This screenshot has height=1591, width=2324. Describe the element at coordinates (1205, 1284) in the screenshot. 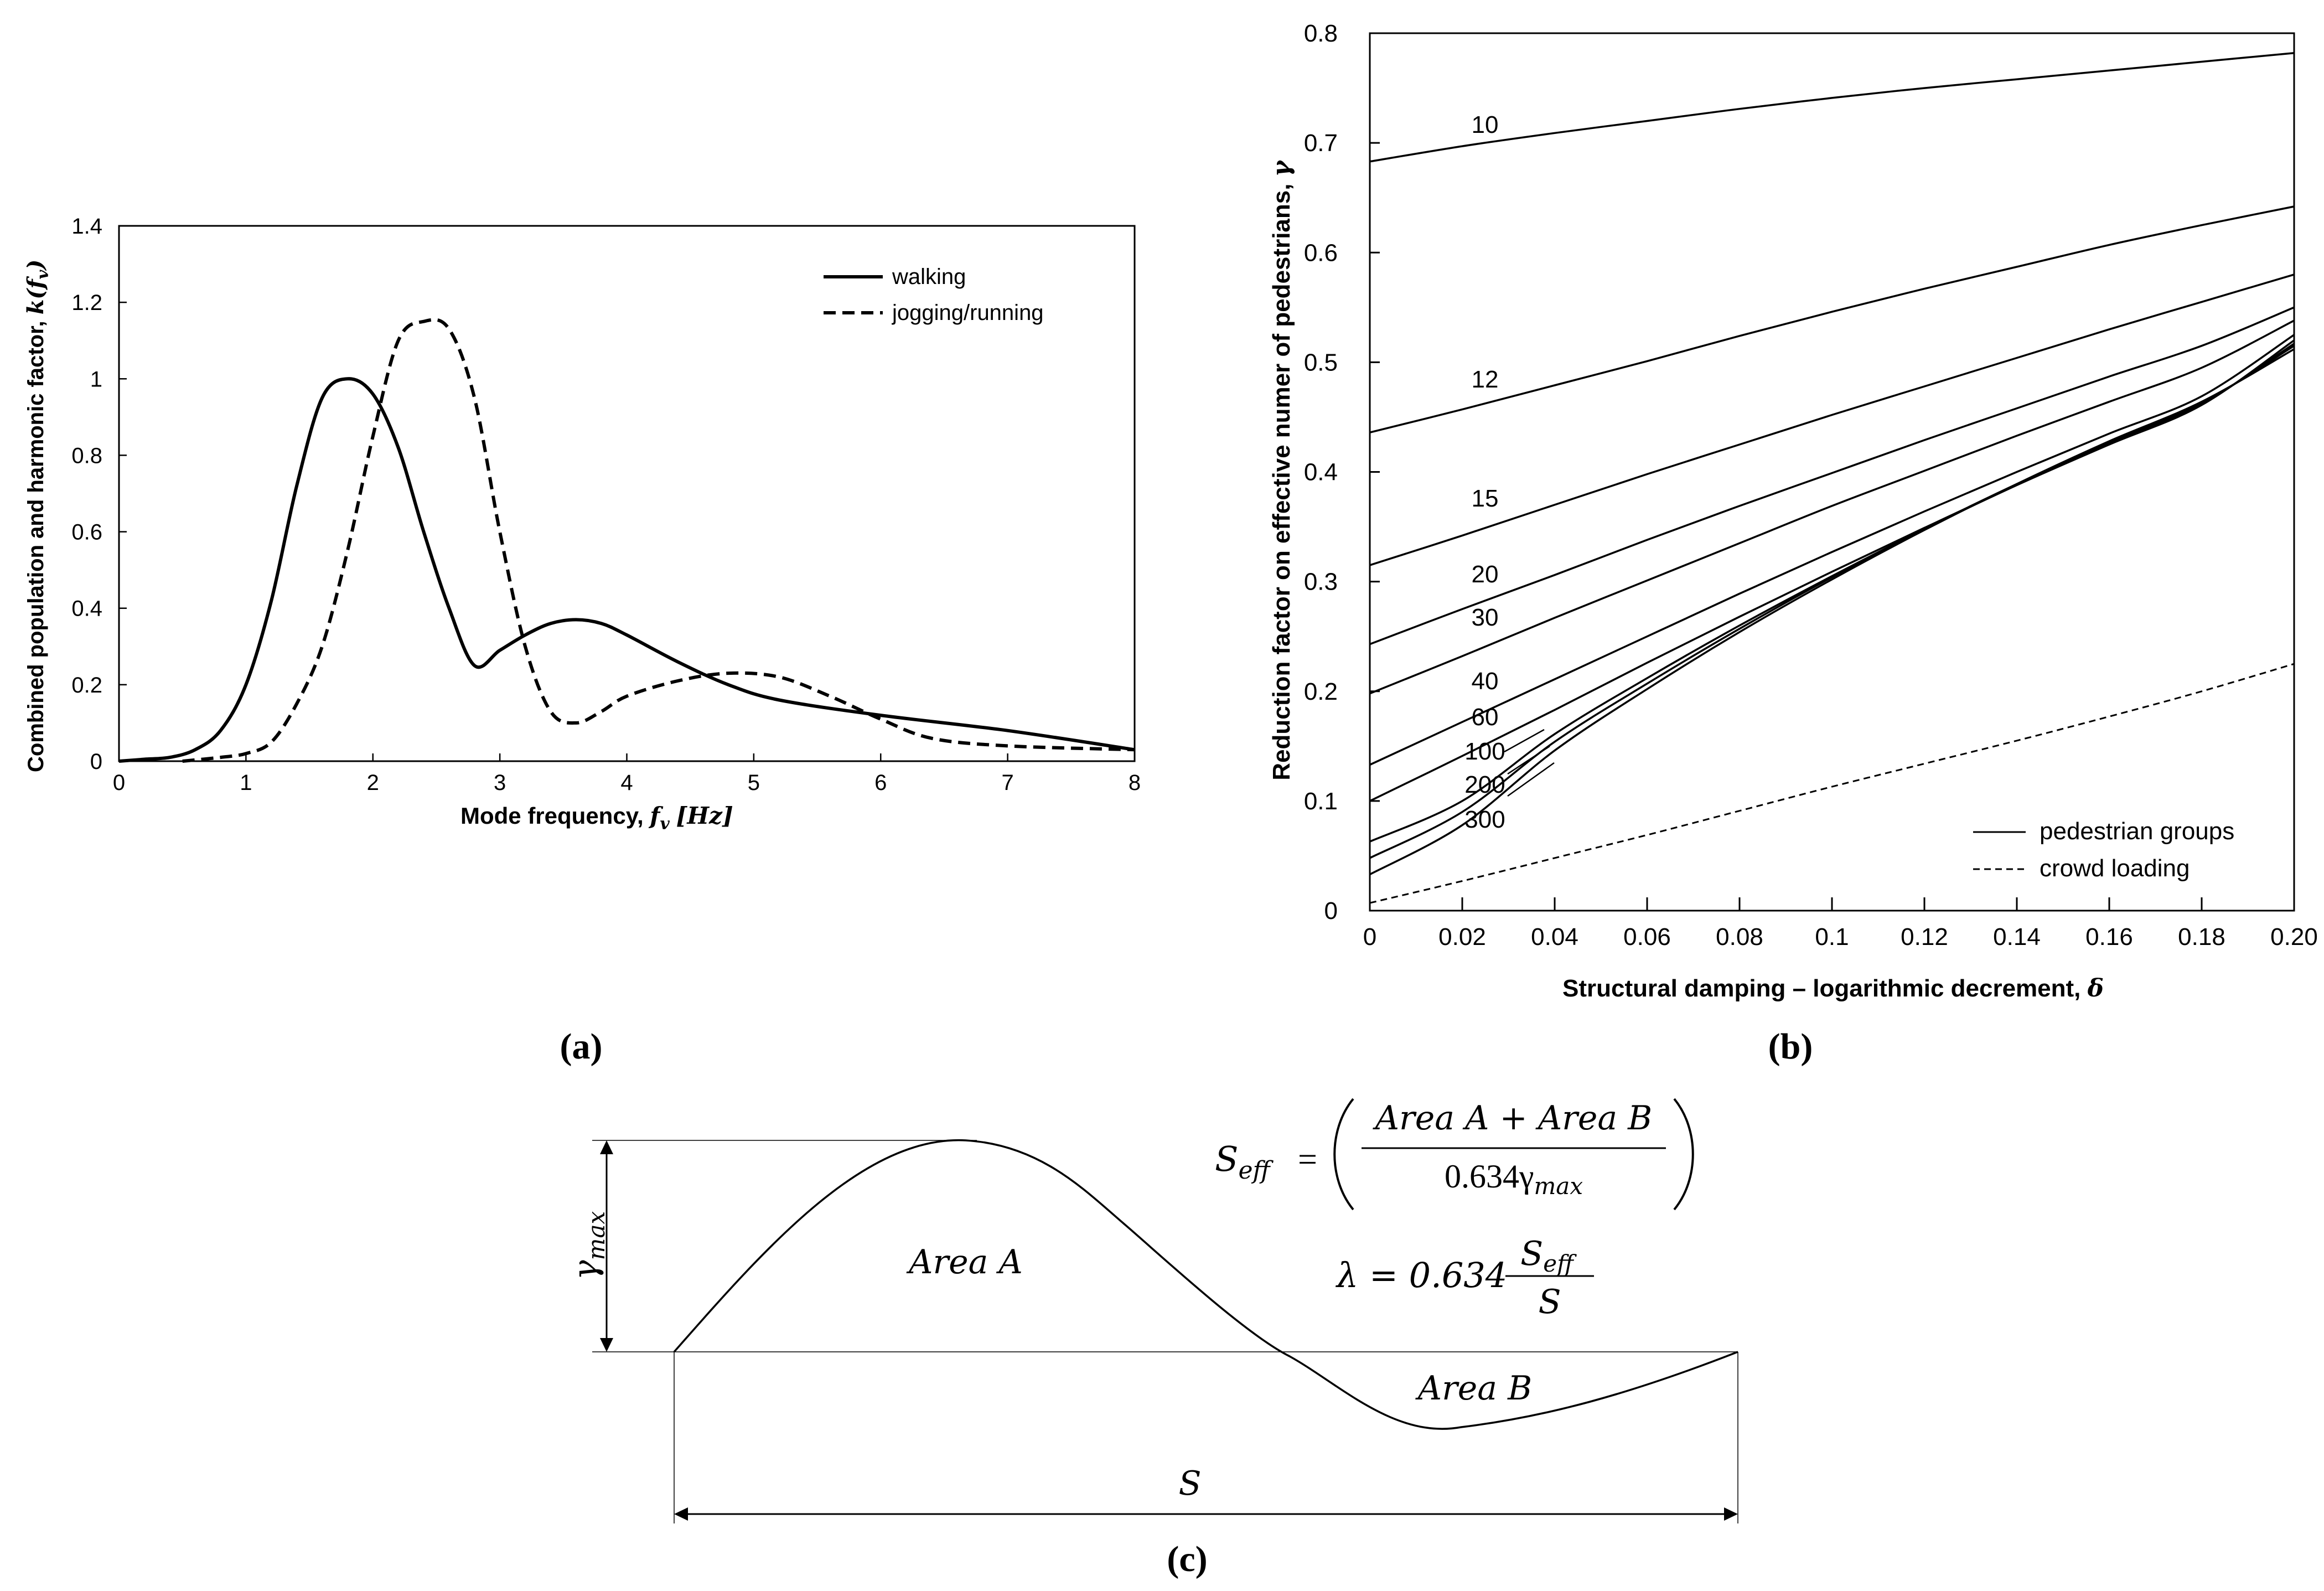

I see `mode-shape-curve` at that location.